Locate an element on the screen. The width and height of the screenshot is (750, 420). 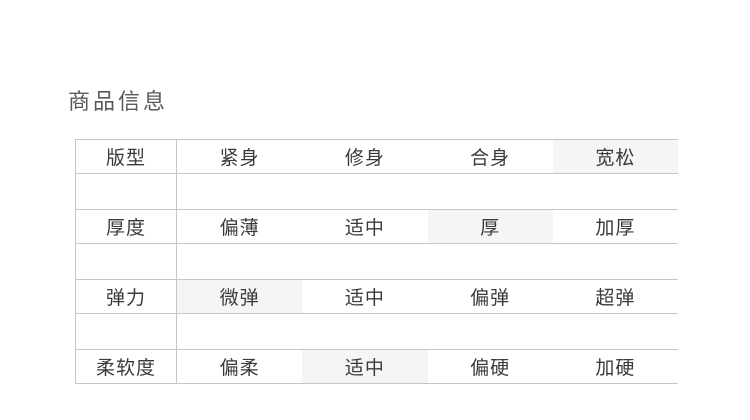
spec-option: 加硬 is located at coordinates (615, 368).